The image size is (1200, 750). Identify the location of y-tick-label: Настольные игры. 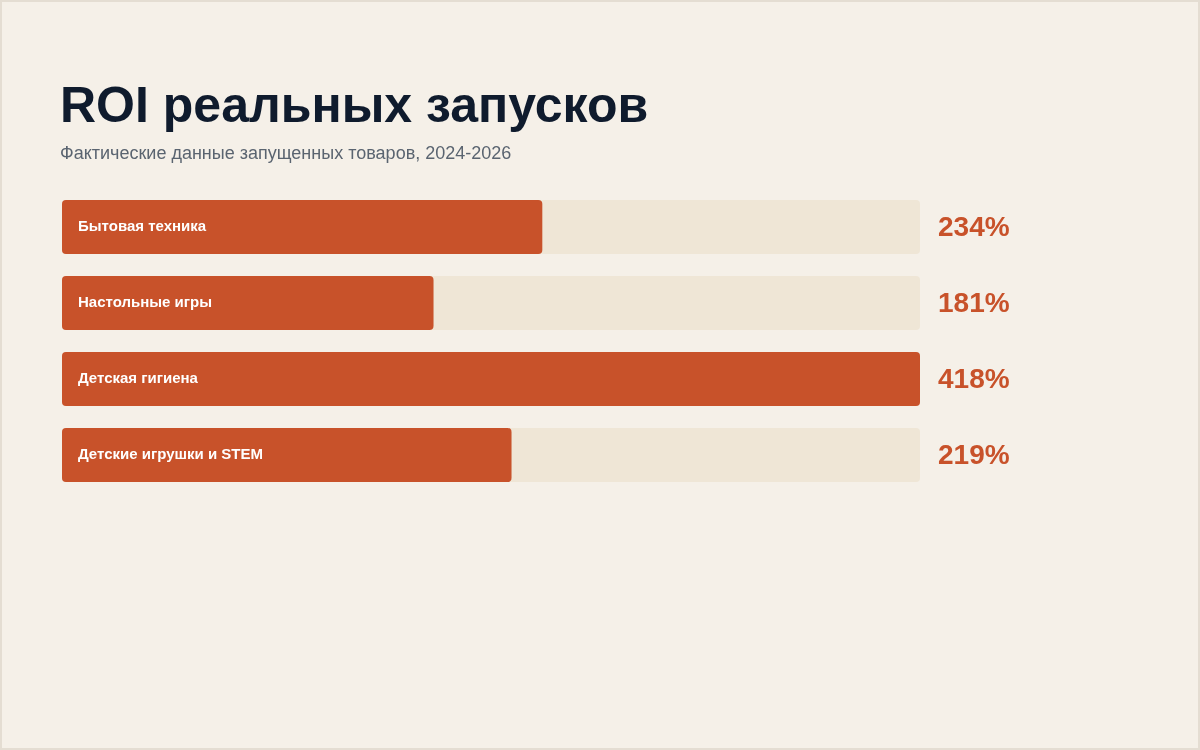
(145, 302).